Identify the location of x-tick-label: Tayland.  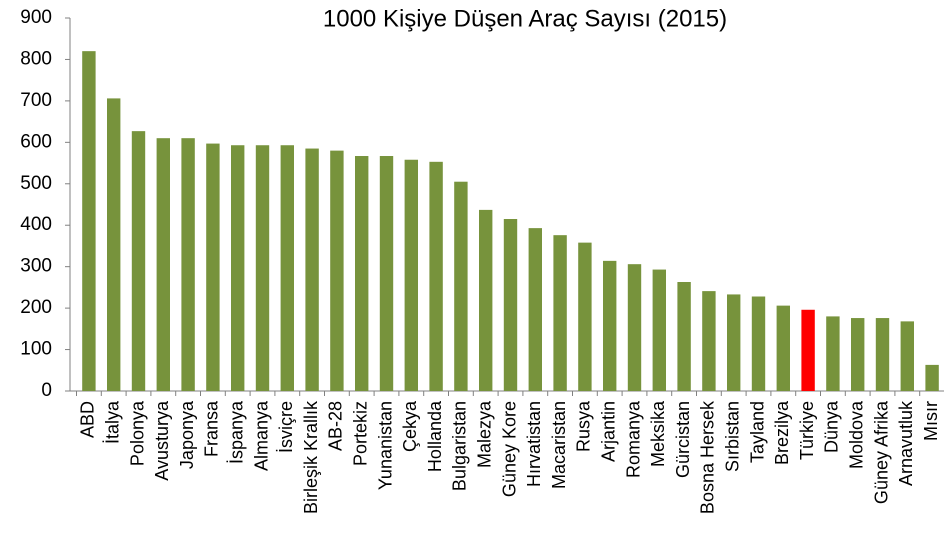
(757, 432).